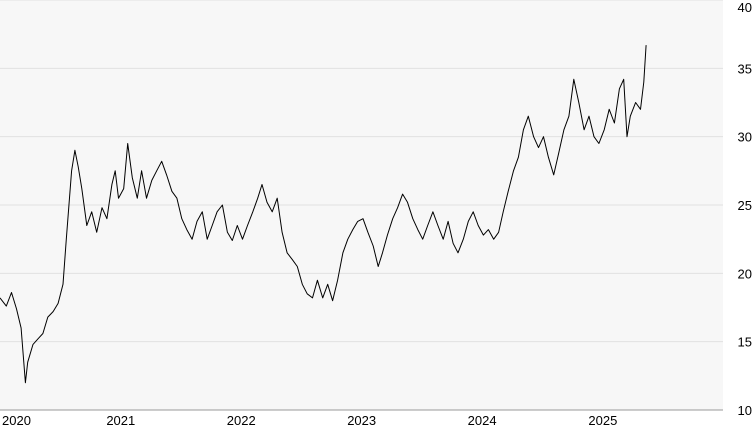 The width and height of the screenshot is (753, 430). Describe the element at coordinates (309, 420) in the screenshot. I see `x-axis: 2020 2021 2022 2023 2024 2025` at that location.